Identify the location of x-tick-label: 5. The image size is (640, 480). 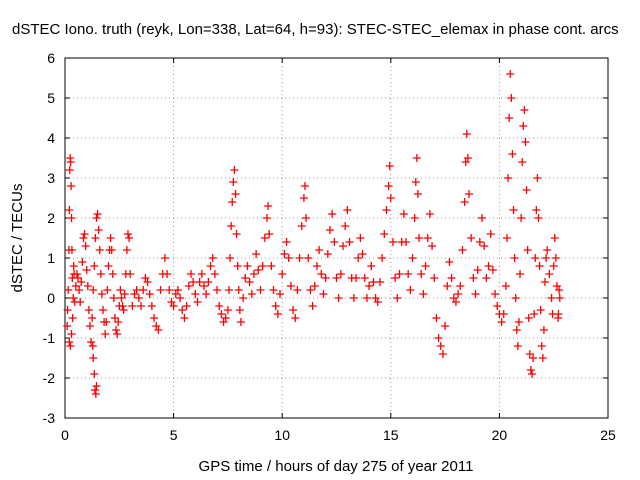
(174, 435).